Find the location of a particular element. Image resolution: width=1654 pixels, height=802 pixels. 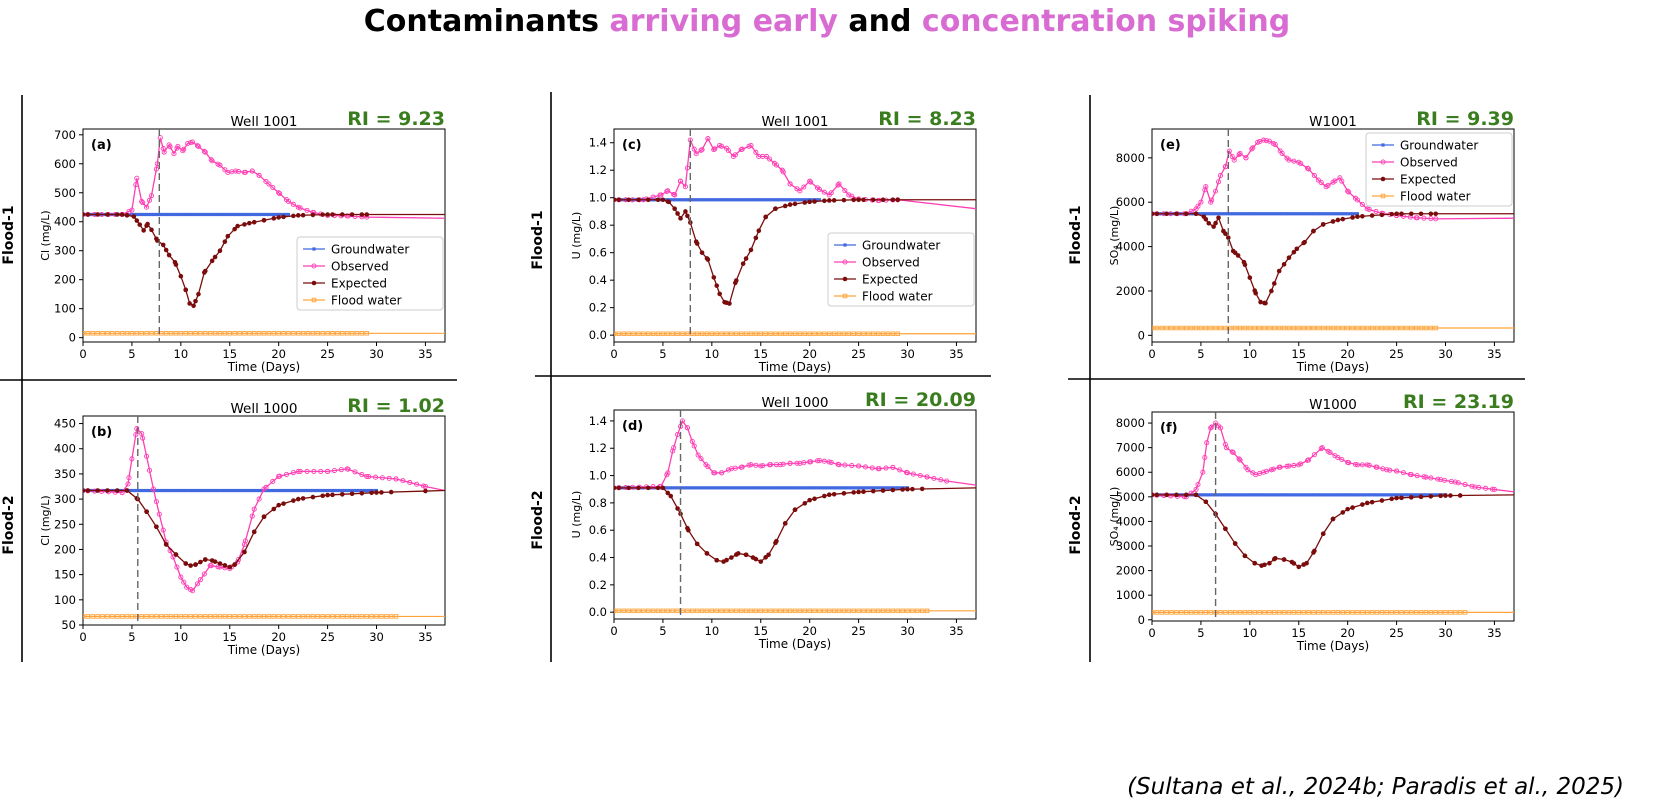

x-axis-label: Time (Days) is located at coordinates (1333, 646).